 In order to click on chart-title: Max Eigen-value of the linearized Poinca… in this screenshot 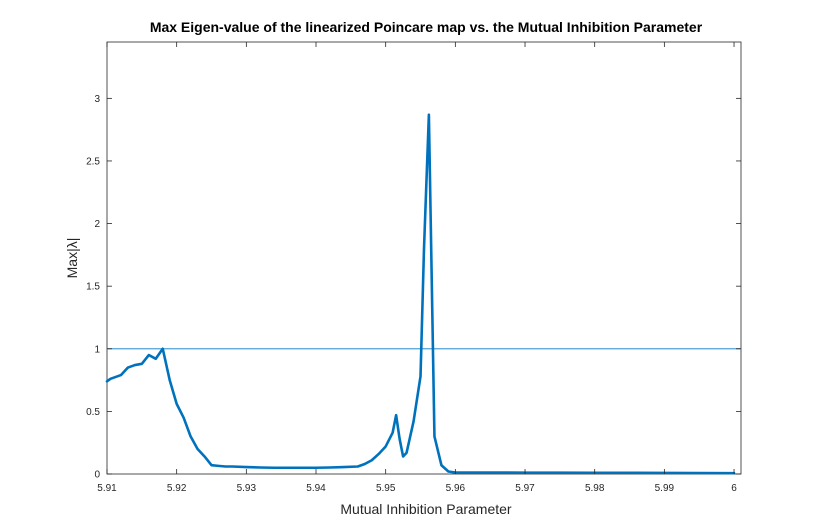, I will do `click(426, 27)`.